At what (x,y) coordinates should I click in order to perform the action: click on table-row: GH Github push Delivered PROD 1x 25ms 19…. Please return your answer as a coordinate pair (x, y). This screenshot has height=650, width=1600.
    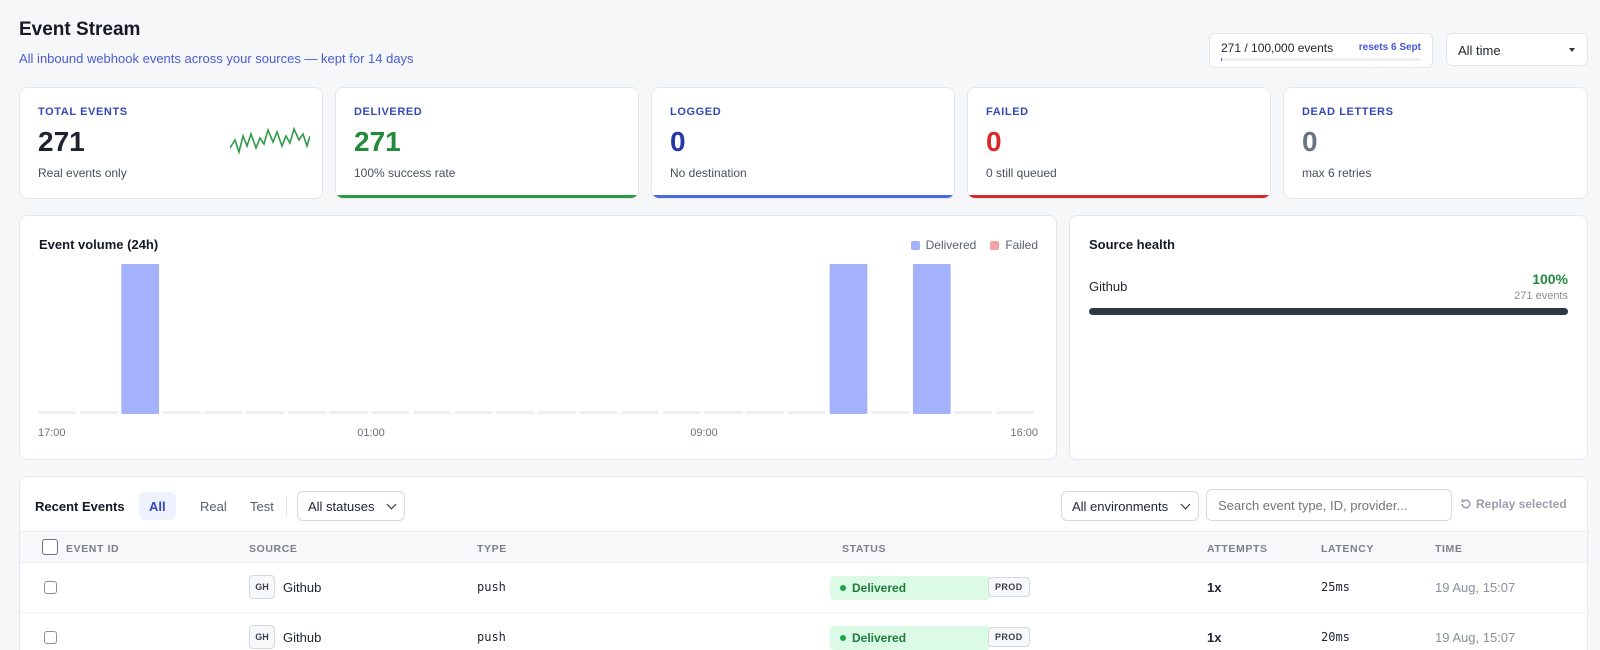
    Looking at the image, I should click on (803, 588).